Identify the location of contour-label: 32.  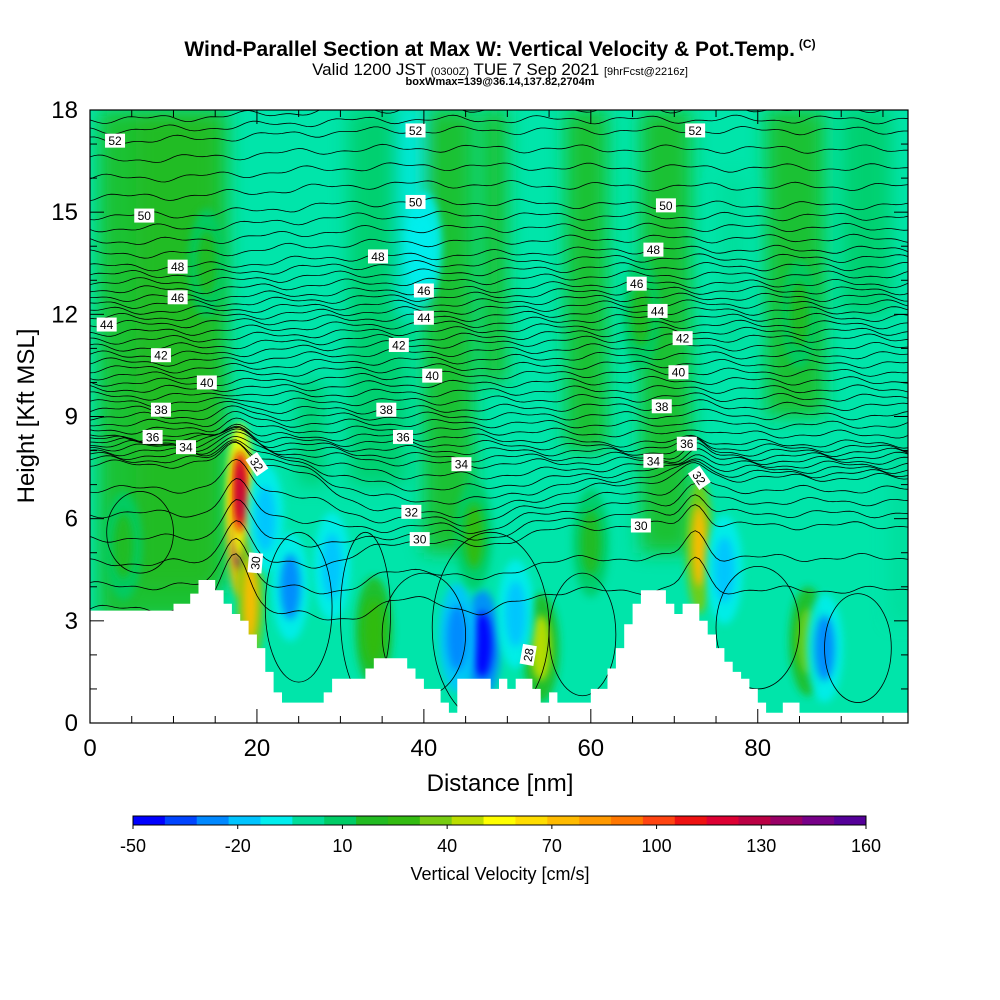
(699, 478).